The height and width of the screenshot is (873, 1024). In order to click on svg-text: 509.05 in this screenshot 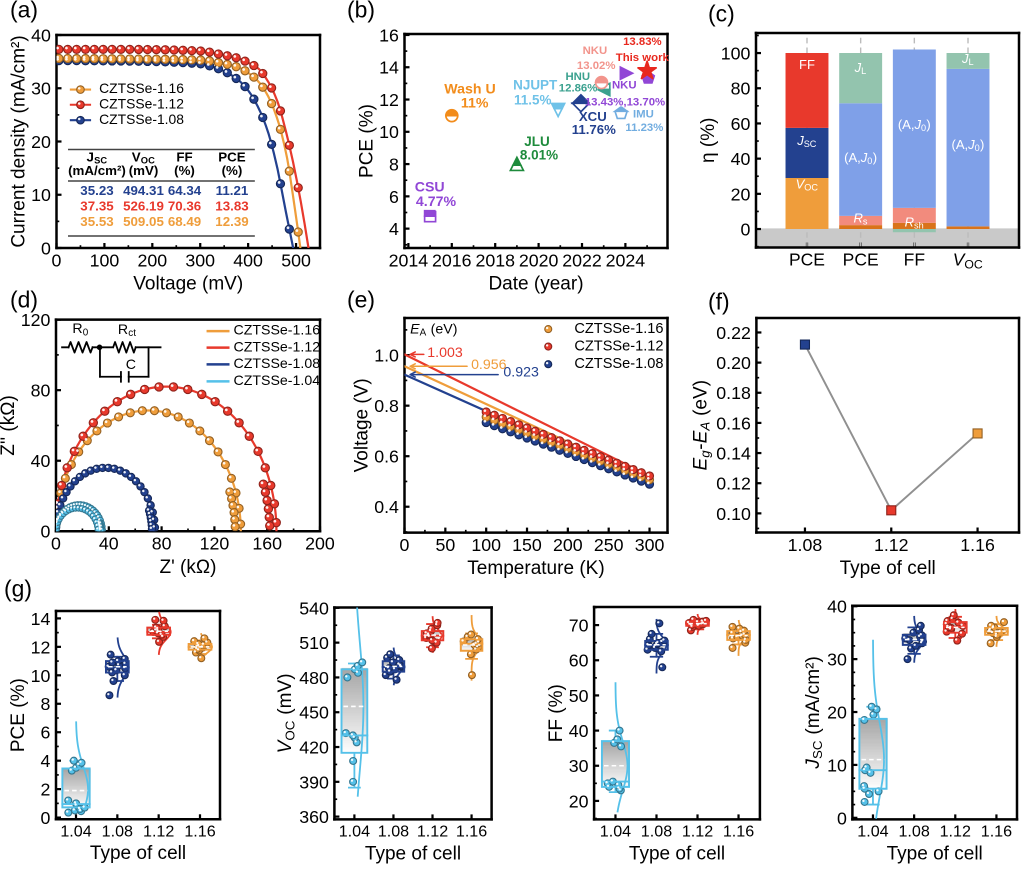, I will do `click(143, 221)`.